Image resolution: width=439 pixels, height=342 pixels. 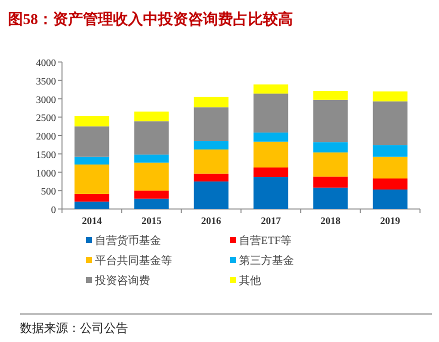 I want to click on y-tick-label: 3500, so click(x=46, y=82).